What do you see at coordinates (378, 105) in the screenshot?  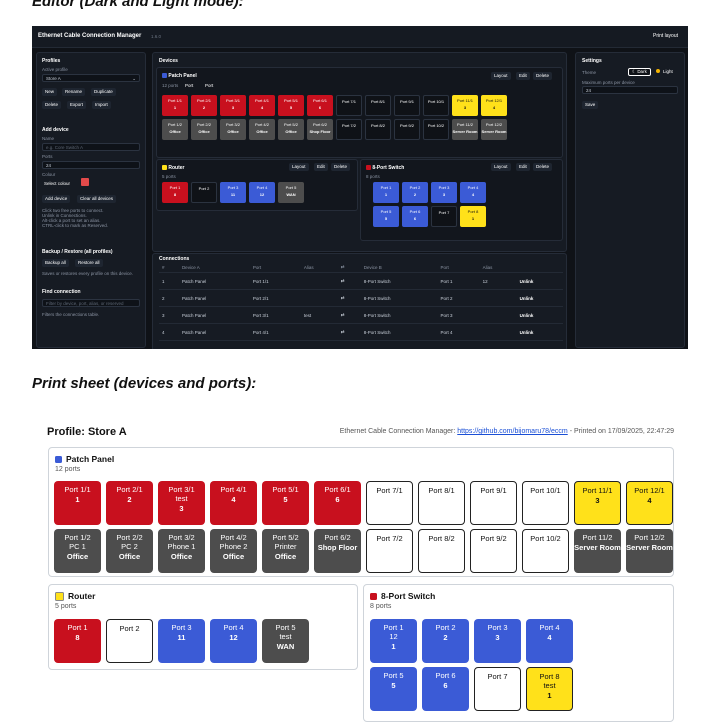 I see `port-button: Port 8/1` at bounding box center [378, 105].